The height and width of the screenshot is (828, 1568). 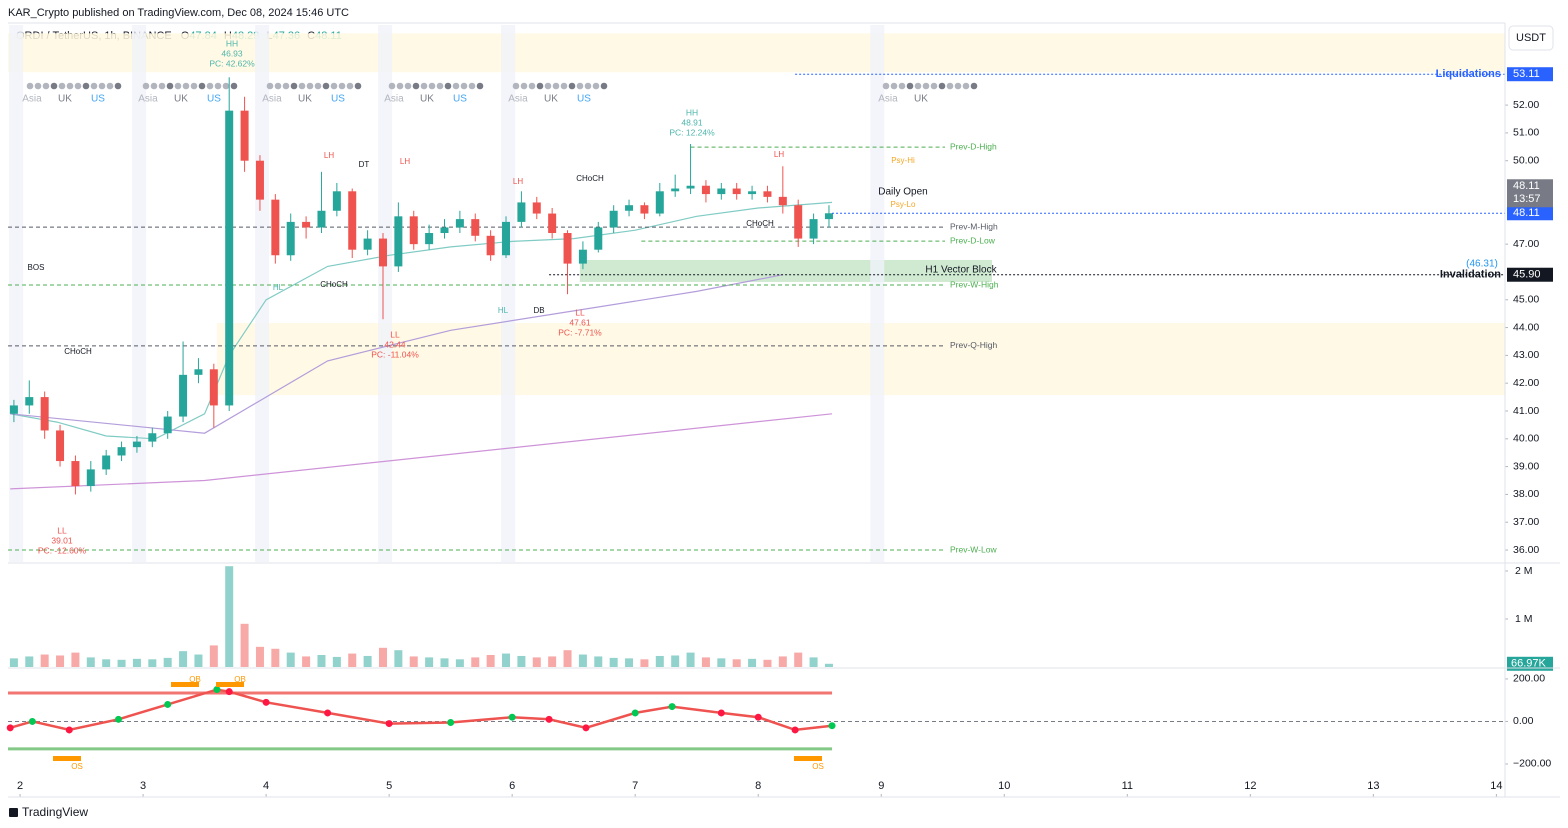 I want to click on y-tick-label: 37.00, so click(x=1526, y=522).